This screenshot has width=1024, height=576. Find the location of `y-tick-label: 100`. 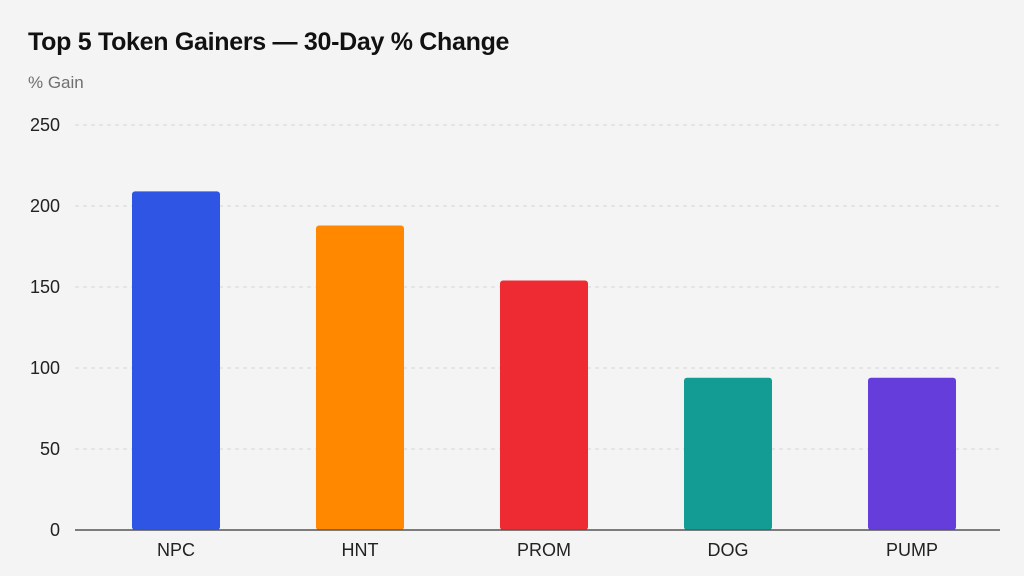

y-tick-label: 100 is located at coordinates (45, 368).